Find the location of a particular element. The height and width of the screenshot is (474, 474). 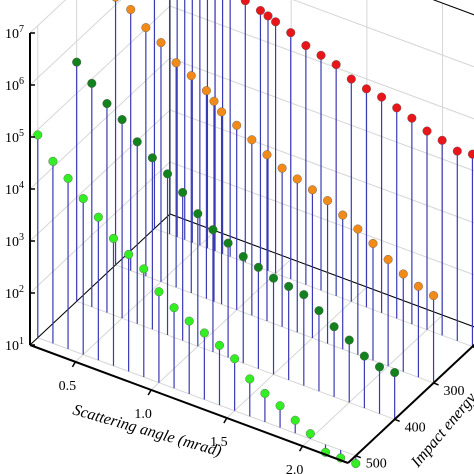

z-tick-label: 10⁷ is located at coordinates (14, 33).